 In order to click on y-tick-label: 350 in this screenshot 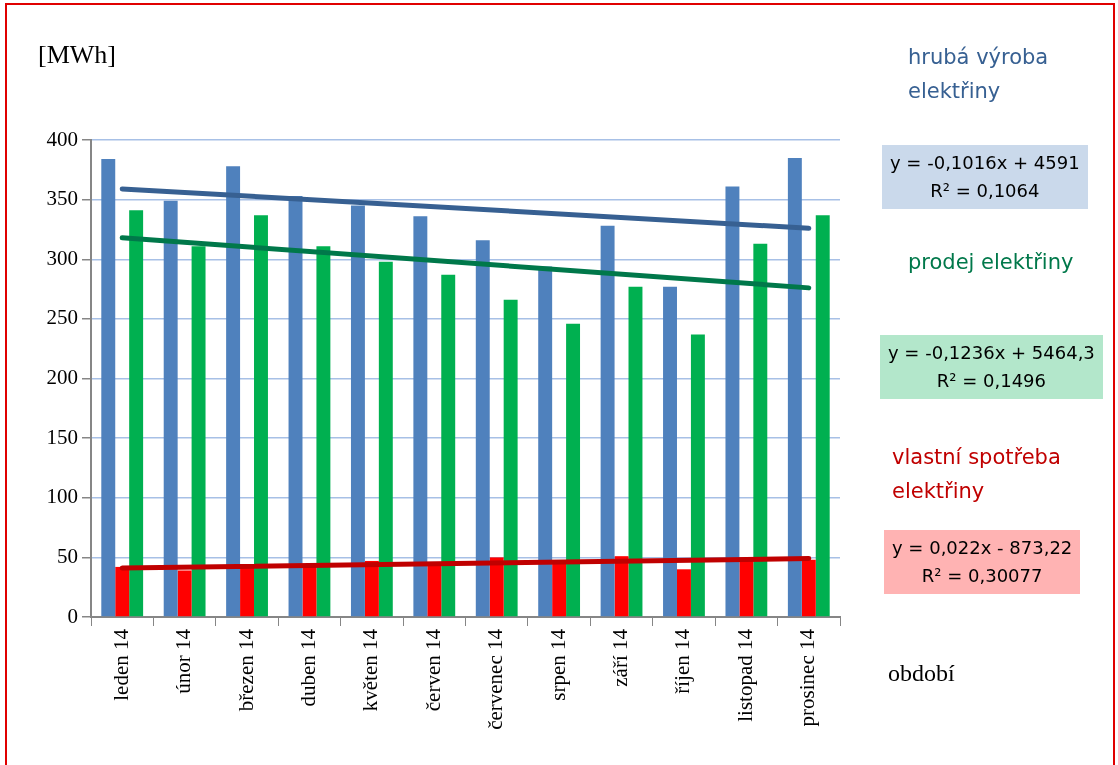, I will do `click(62, 198)`.